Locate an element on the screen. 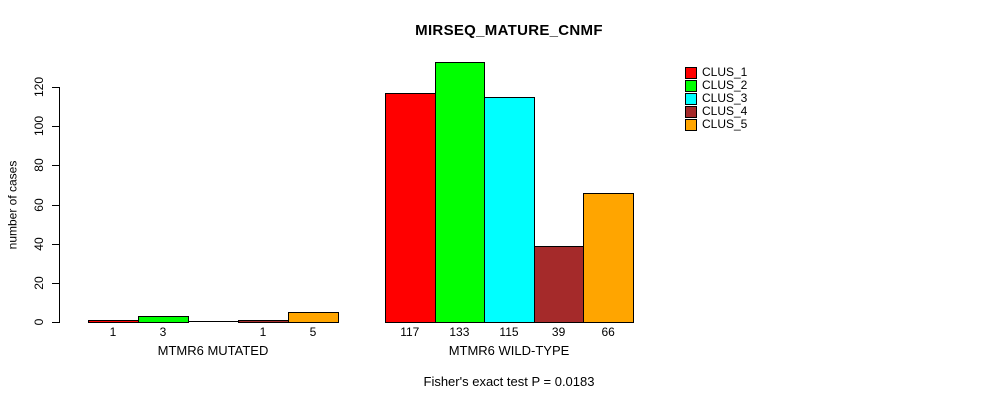 This screenshot has width=990, height=400. bar-clus_1-wild-type is located at coordinates (410, 208).